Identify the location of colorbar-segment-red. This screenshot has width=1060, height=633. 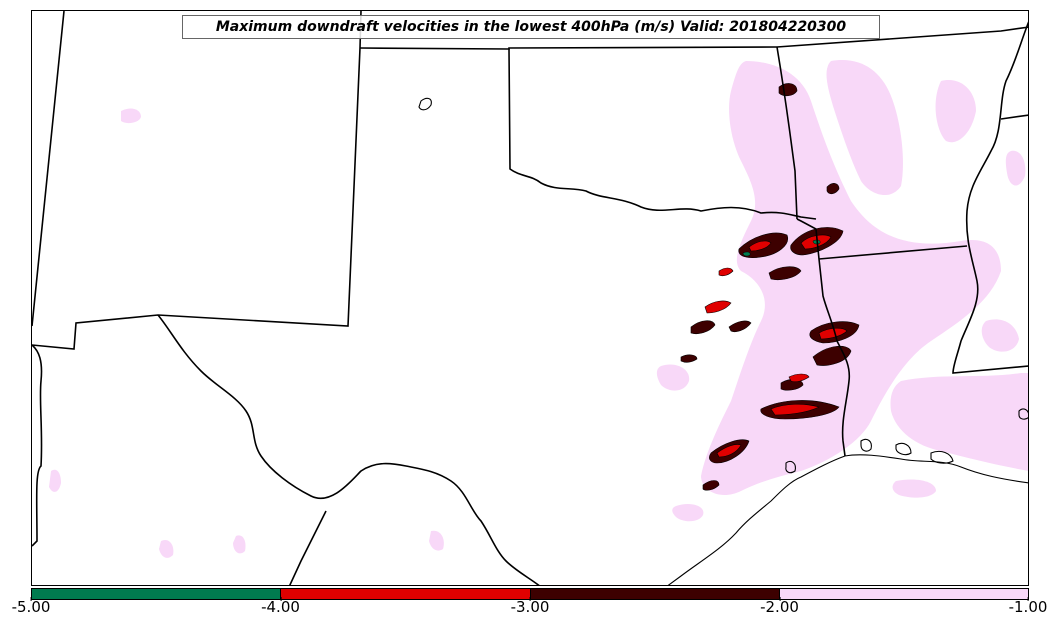
(406, 594).